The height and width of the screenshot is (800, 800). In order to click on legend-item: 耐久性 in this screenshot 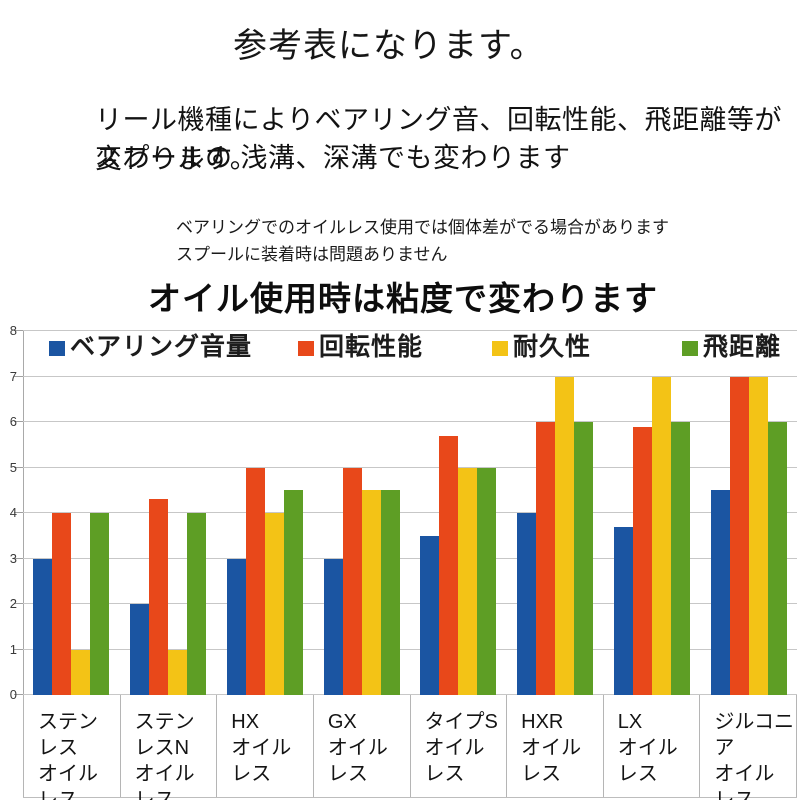, I will do `click(541, 347)`.